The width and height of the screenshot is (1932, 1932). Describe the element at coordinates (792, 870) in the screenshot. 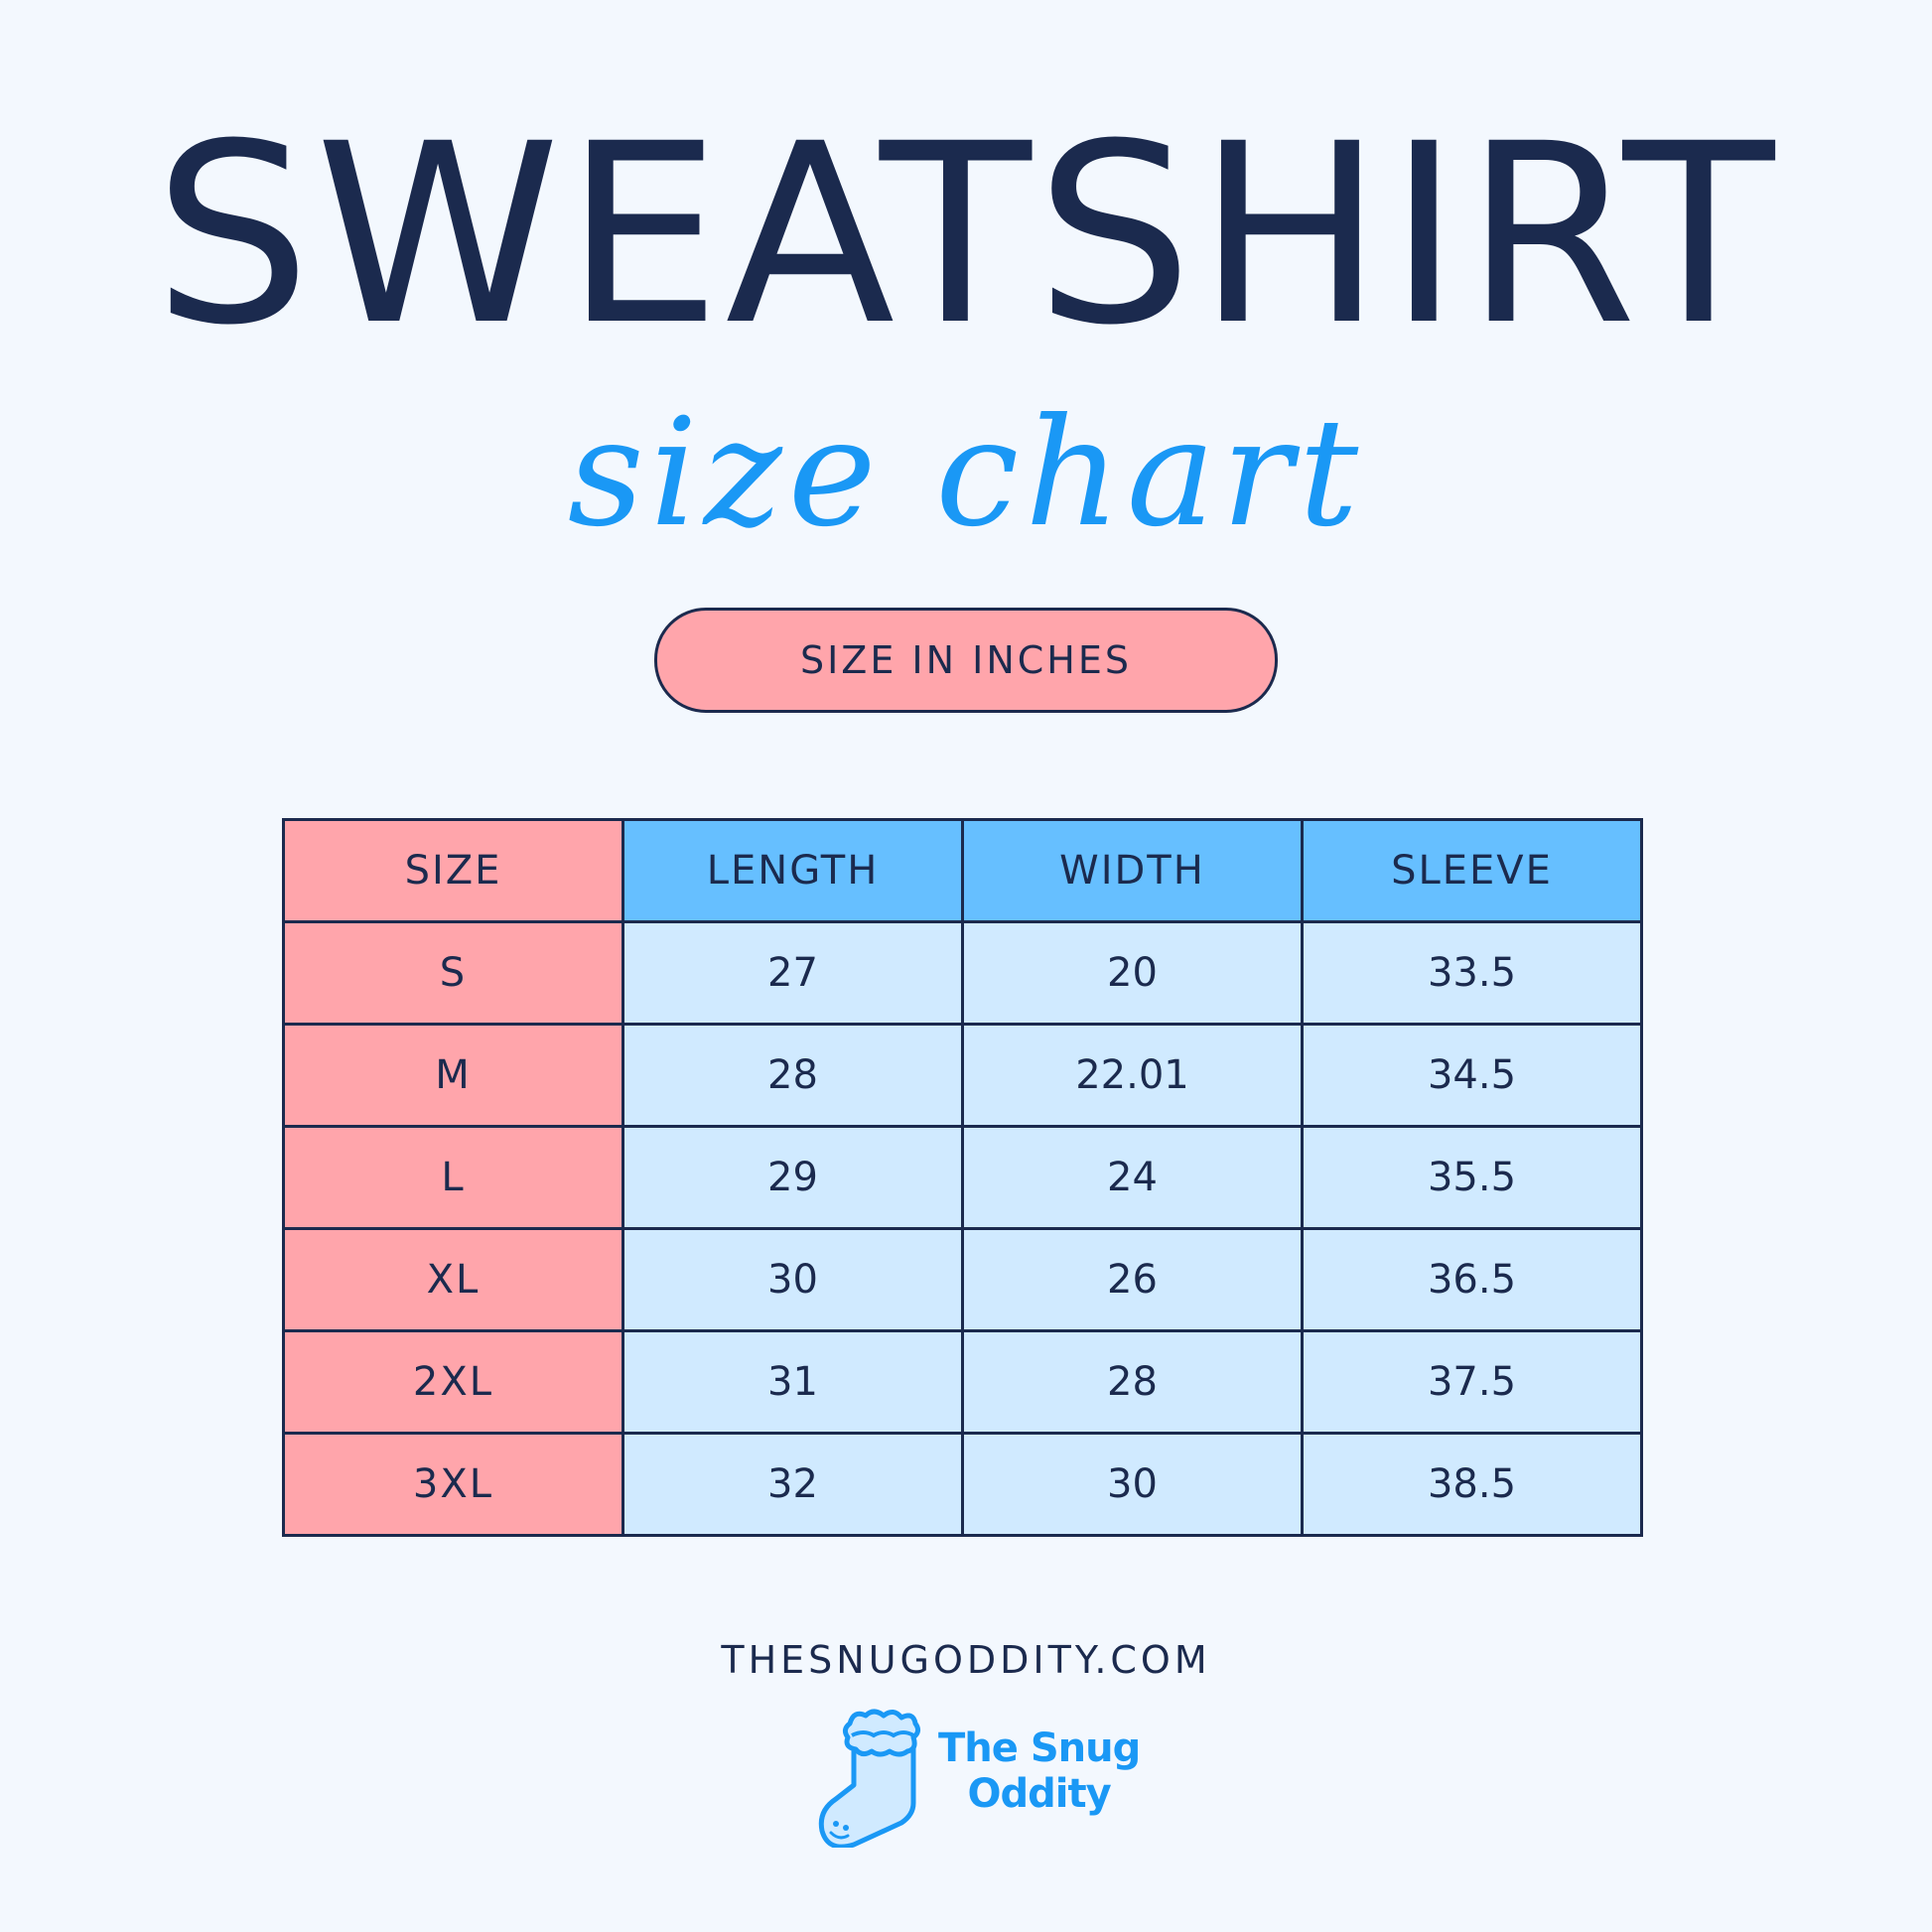

I see `column-header-length: LENGTH` at that location.